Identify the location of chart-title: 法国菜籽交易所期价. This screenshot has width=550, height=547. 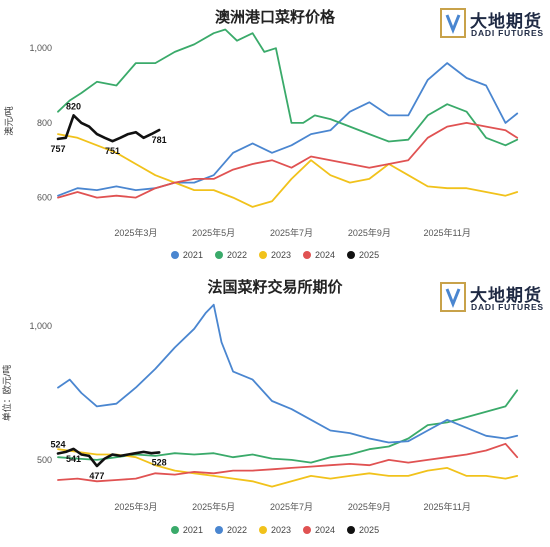
(275, 287).